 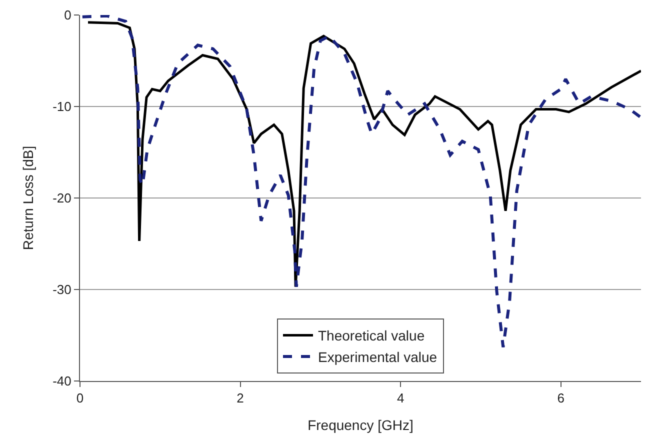 I want to click on legend-label: Experimental value, so click(x=378, y=356).